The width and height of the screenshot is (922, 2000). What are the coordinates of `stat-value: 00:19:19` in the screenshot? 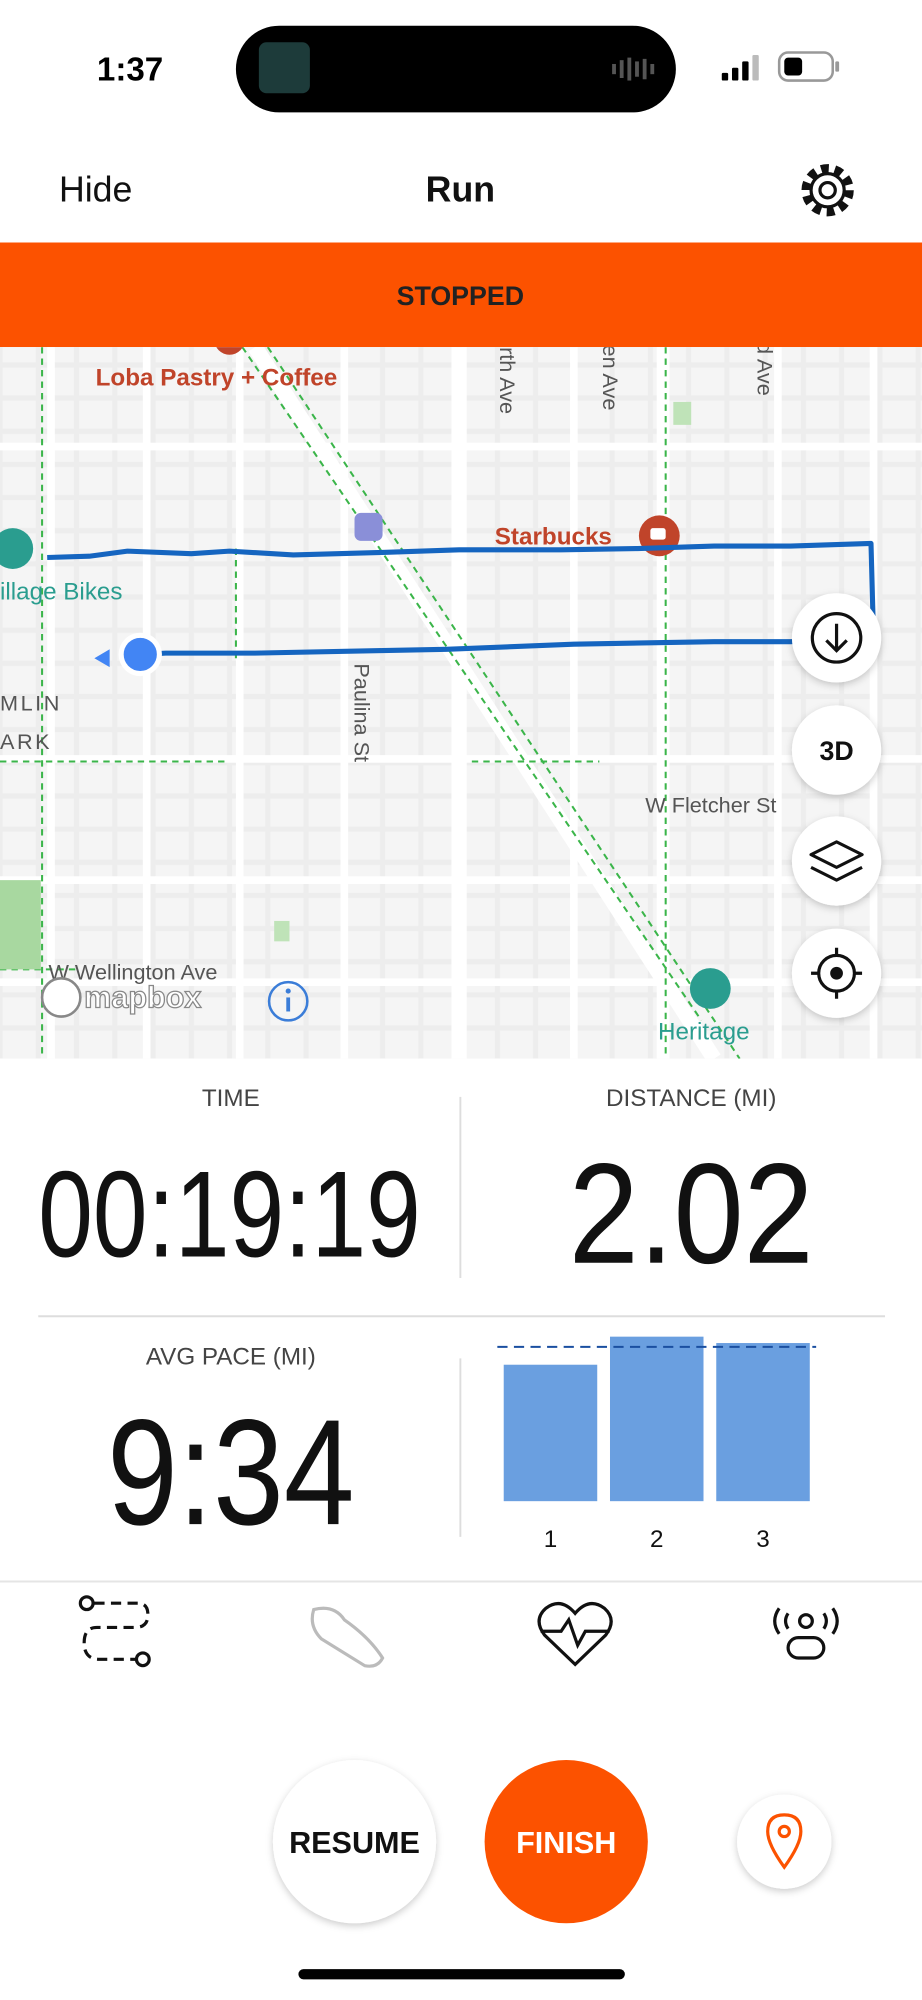 It's located at (229, 1213).